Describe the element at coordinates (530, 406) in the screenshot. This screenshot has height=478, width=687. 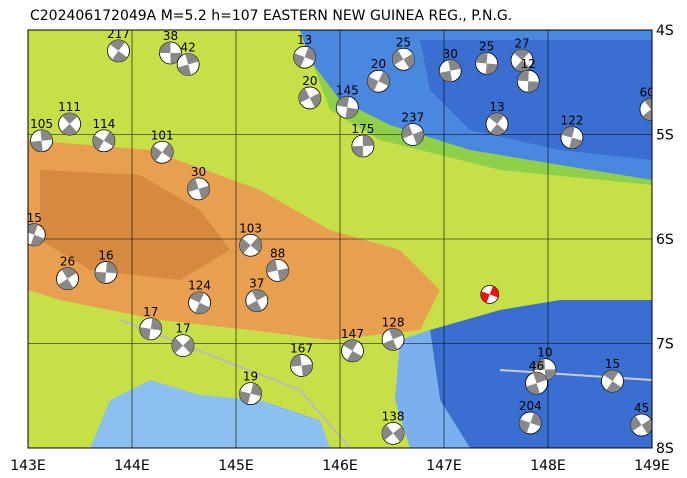
I see `depth-label: 204` at that location.